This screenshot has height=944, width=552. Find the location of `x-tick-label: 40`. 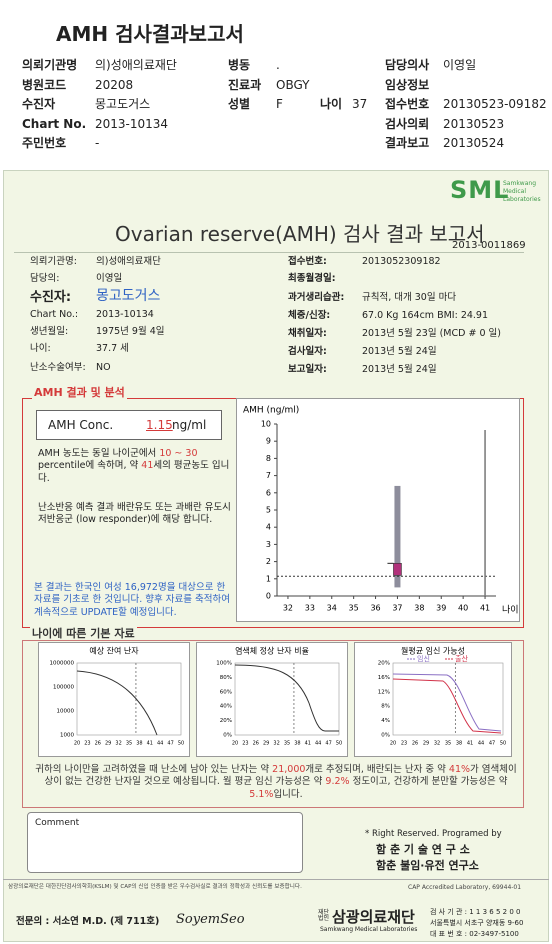

x-tick-label: 40 is located at coordinates (463, 608).